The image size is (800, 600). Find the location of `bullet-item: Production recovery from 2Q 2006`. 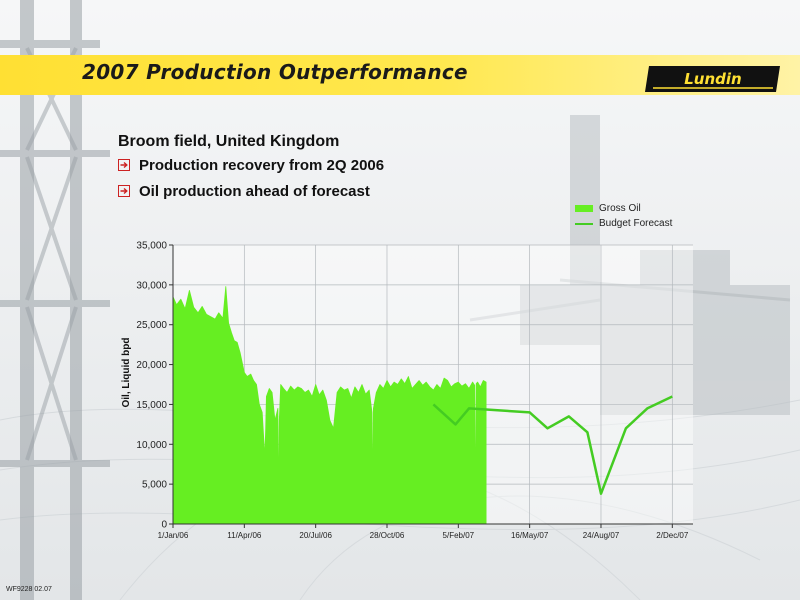

bullet-item: Production recovery from 2Q 2006 is located at coordinates (251, 169).